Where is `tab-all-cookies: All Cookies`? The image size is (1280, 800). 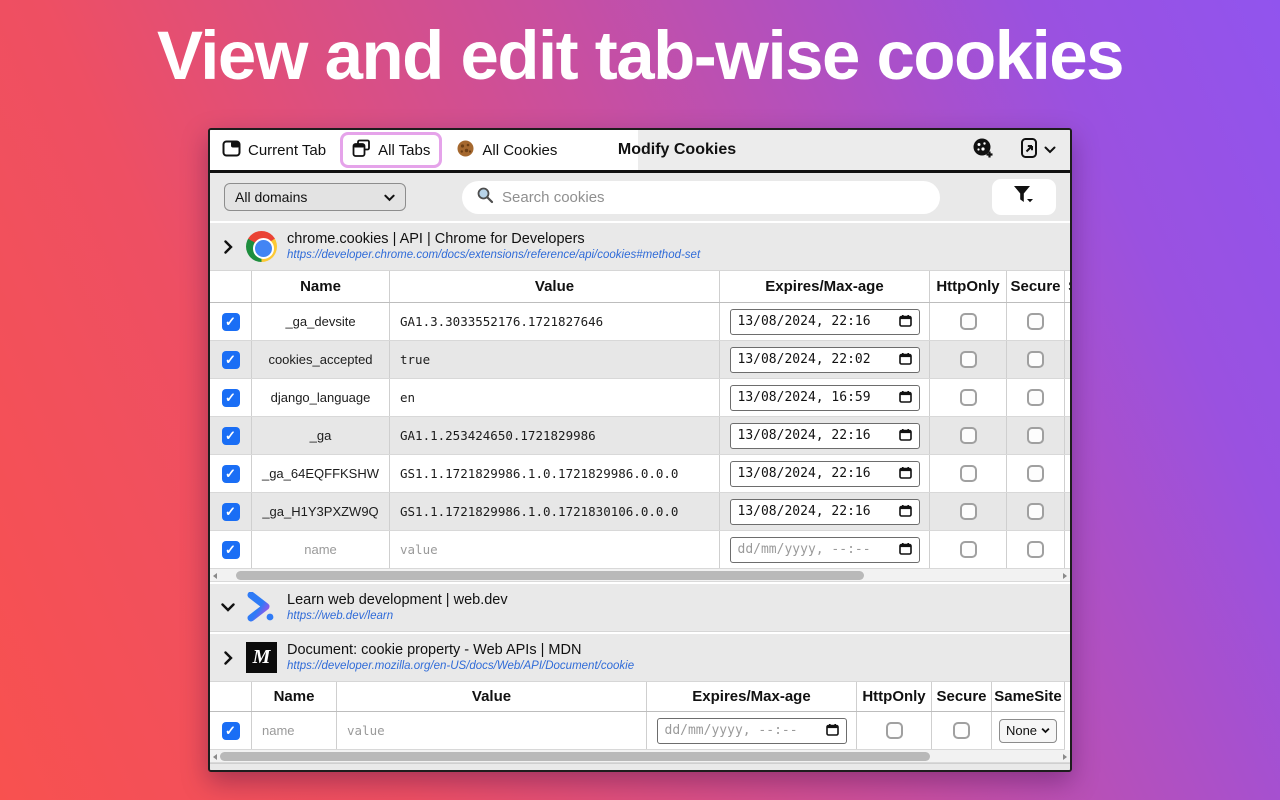 tab-all-cookies: All Cookies is located at coordinates (506, 150).